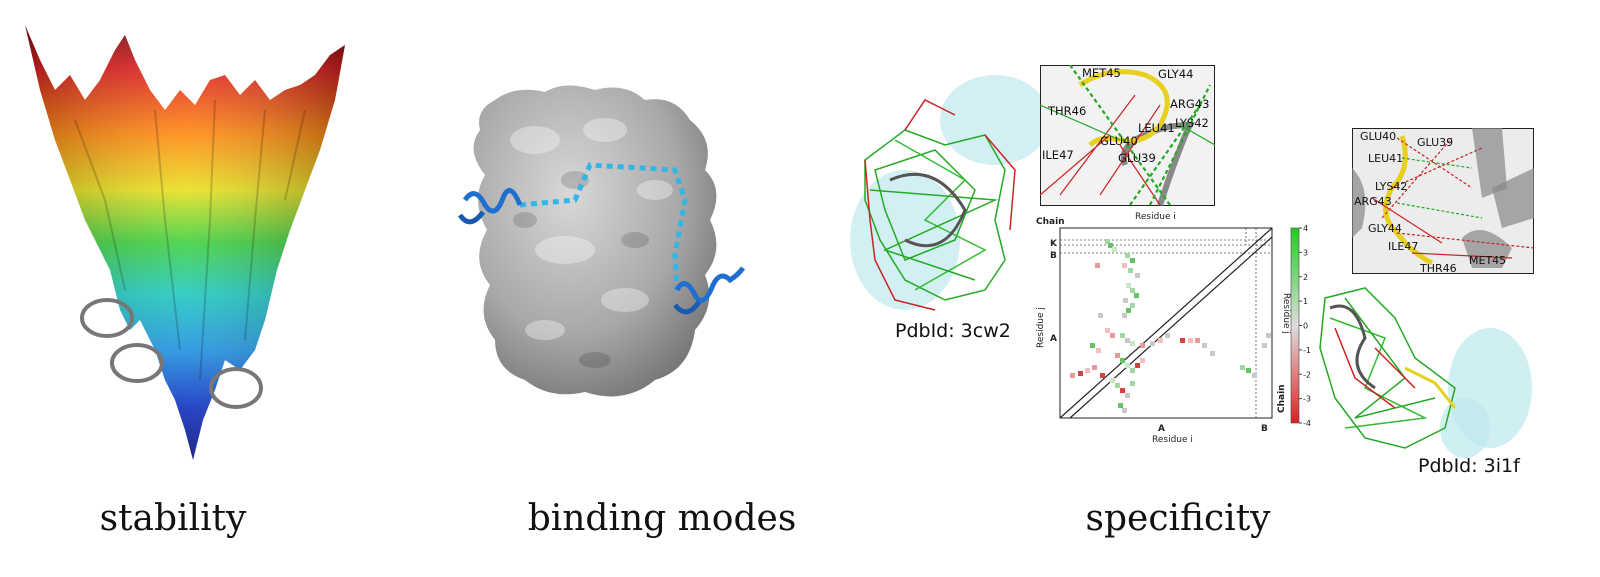 The width and height of the screenshot is (1600, 577). Describe the element at coordinates (1307, 399) in the screenshot. I see `colorbar-tick-label: -3` at that location.